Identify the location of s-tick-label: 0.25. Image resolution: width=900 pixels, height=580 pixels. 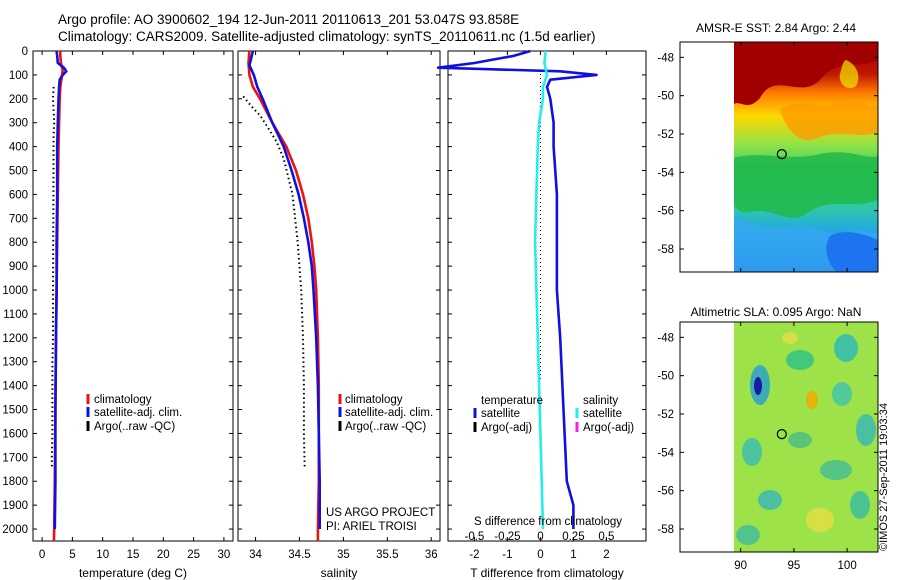
(573, 537).